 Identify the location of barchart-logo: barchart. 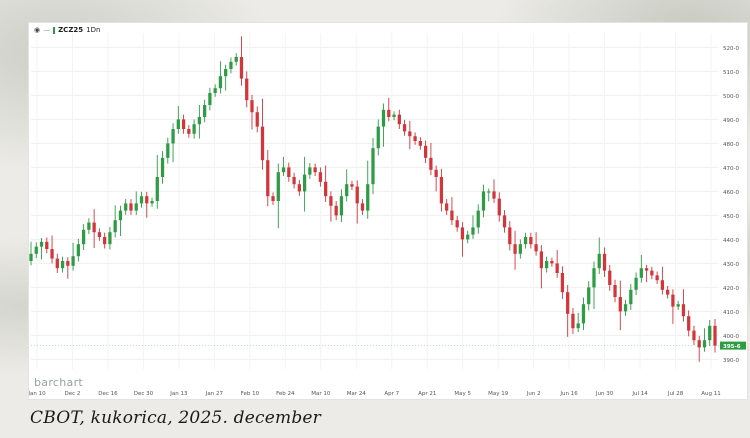
(58, 382).